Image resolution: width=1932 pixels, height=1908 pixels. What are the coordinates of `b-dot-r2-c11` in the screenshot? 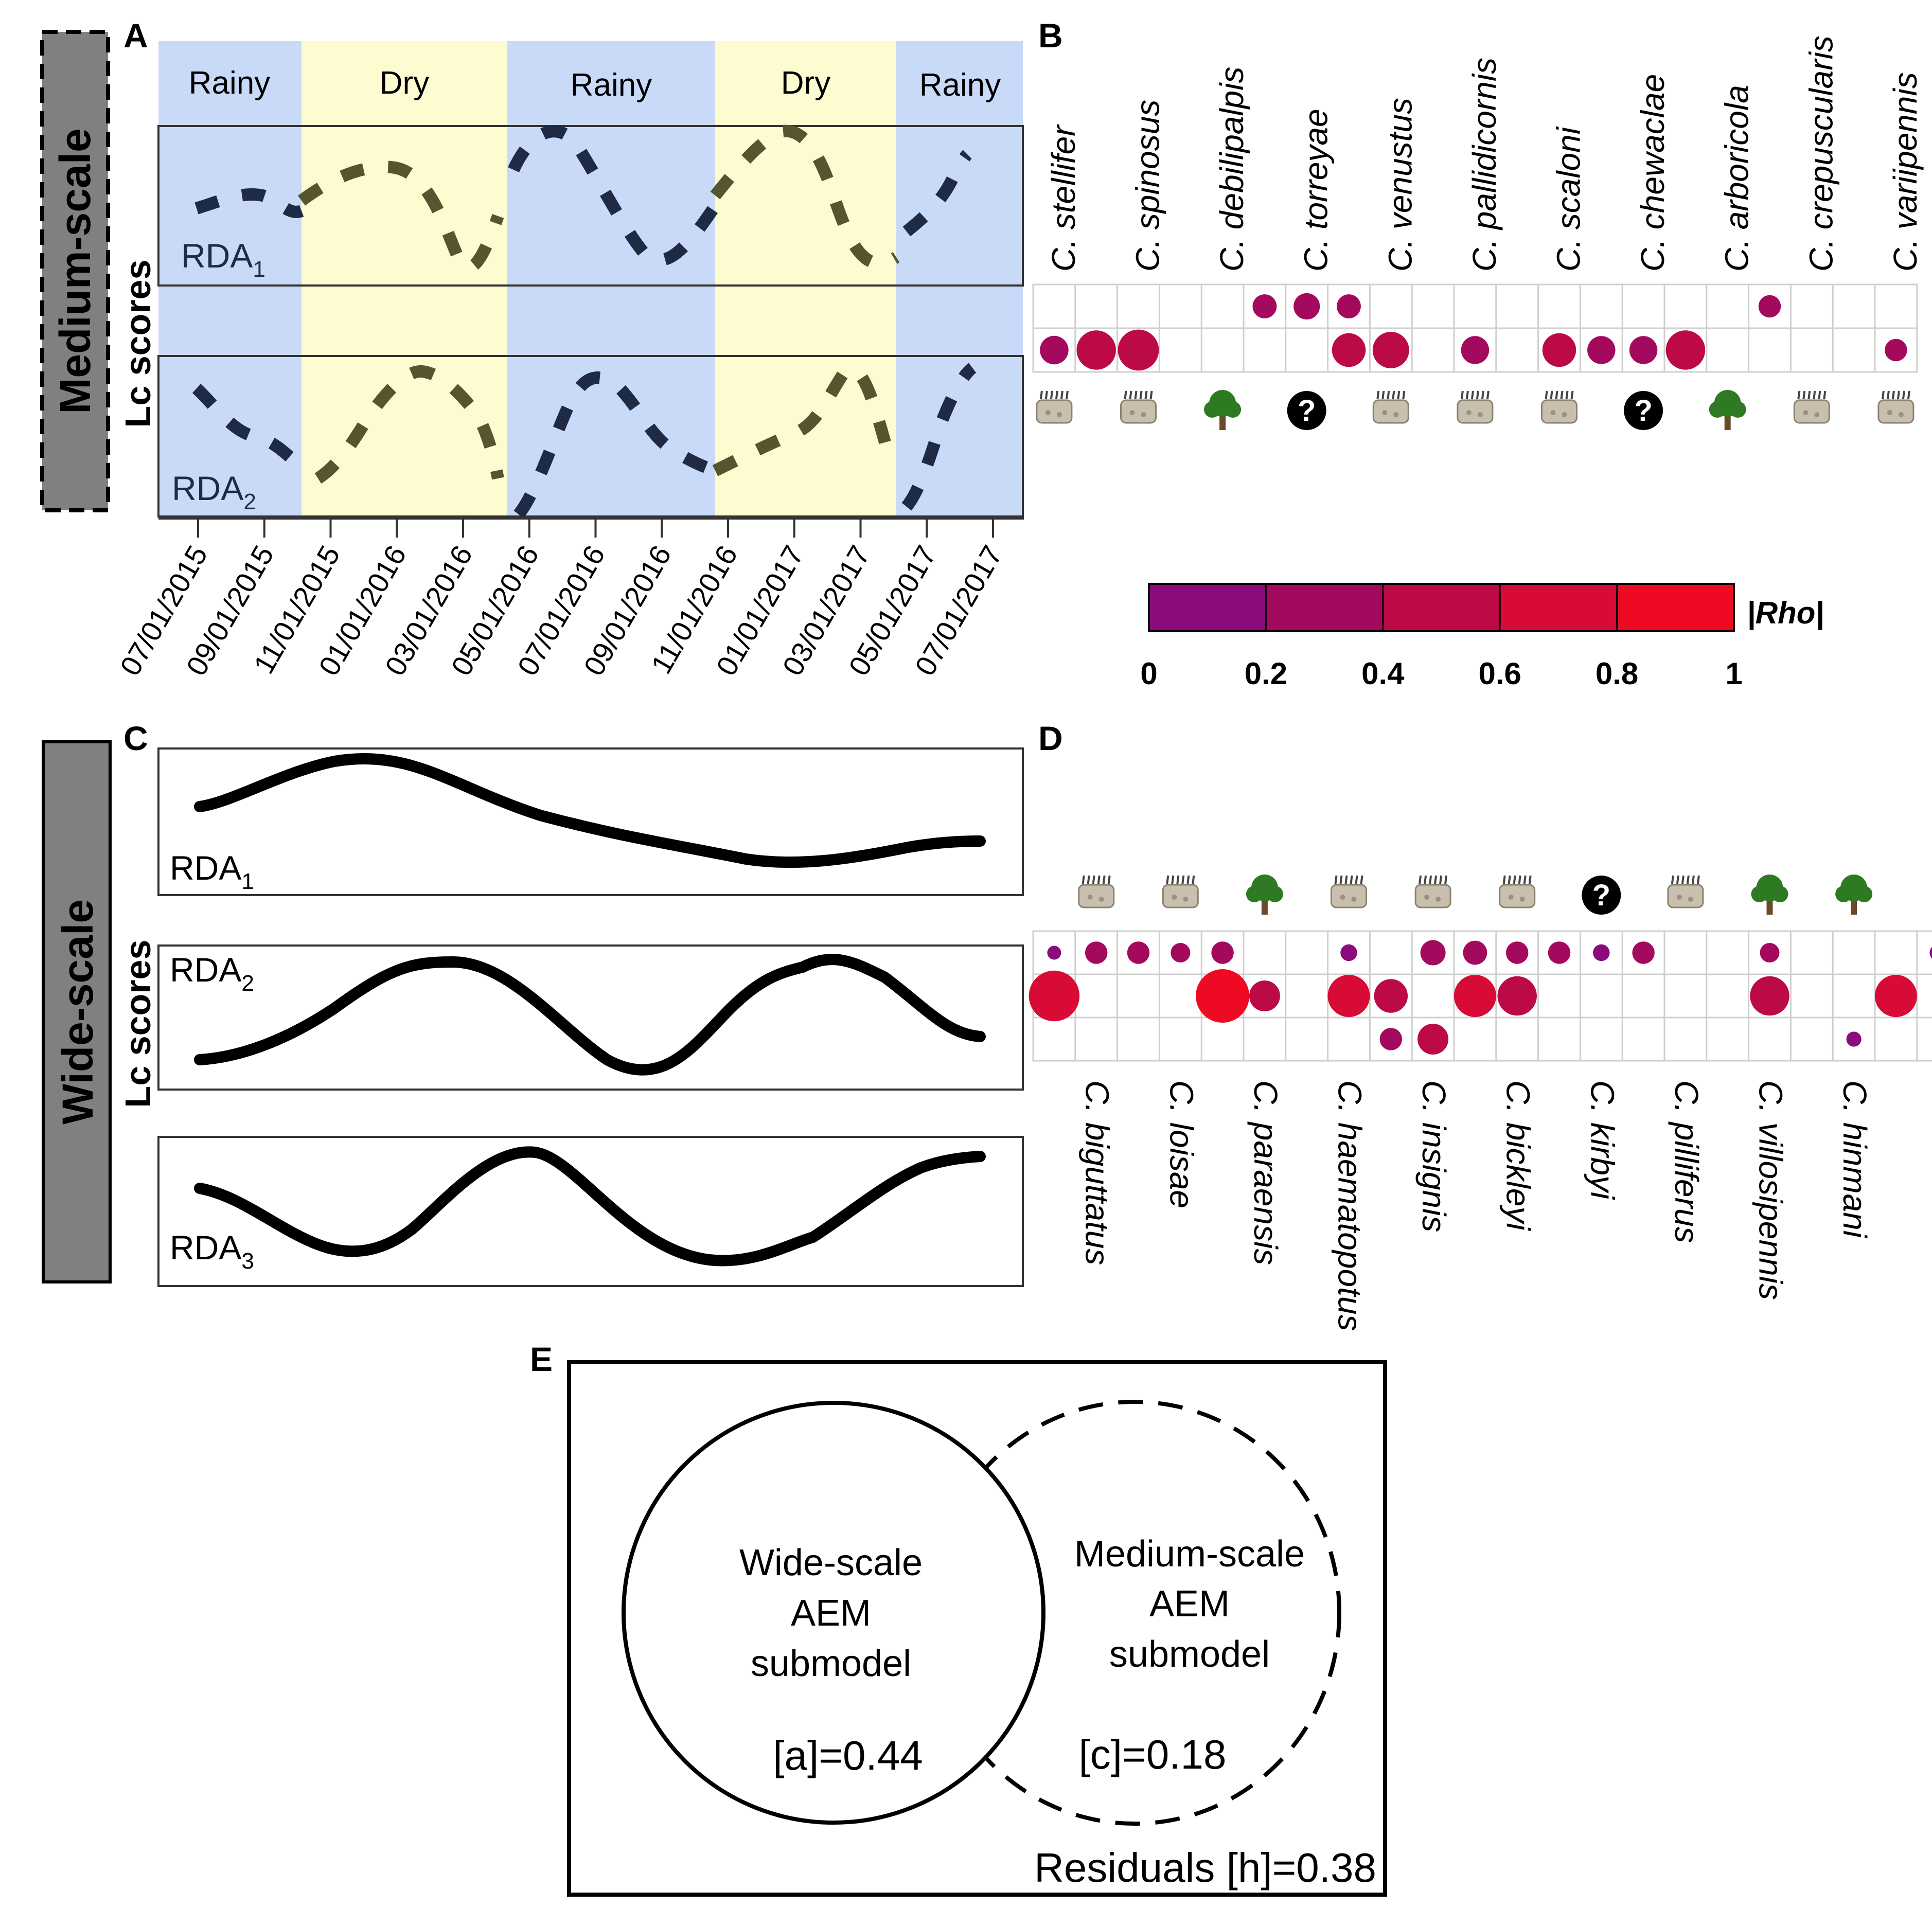 It's located at (1475, 350).